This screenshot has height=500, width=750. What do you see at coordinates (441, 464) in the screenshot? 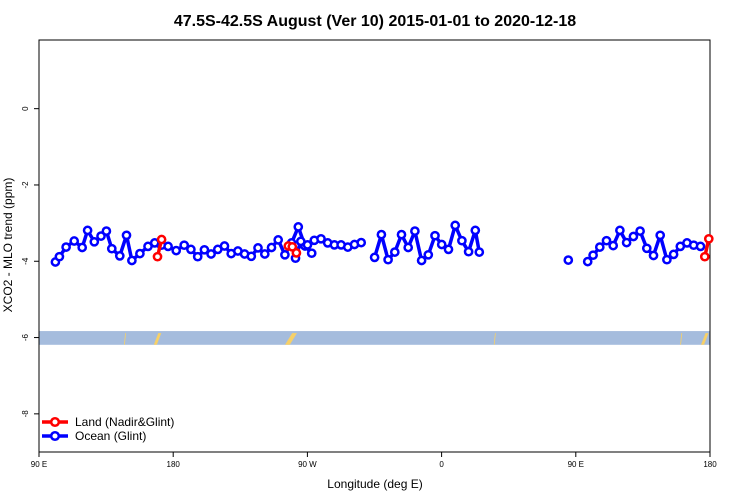
I see `x-tick-label: 0` at bounding box center [441, 464].